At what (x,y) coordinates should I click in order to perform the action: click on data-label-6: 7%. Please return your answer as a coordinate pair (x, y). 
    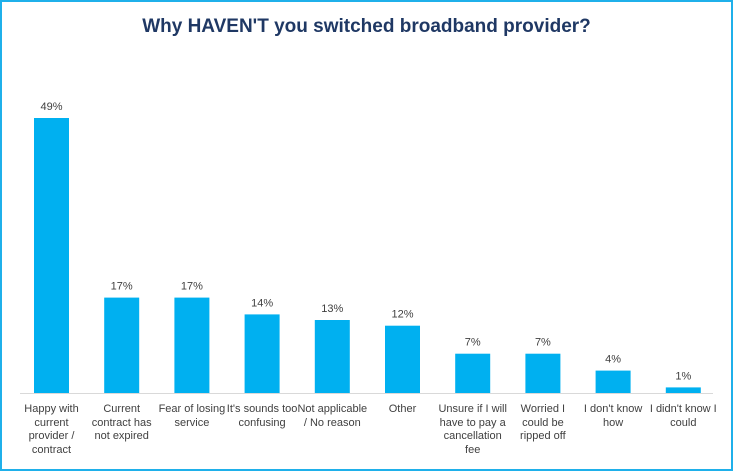
    Looking at the image, I should click on (473, 343).